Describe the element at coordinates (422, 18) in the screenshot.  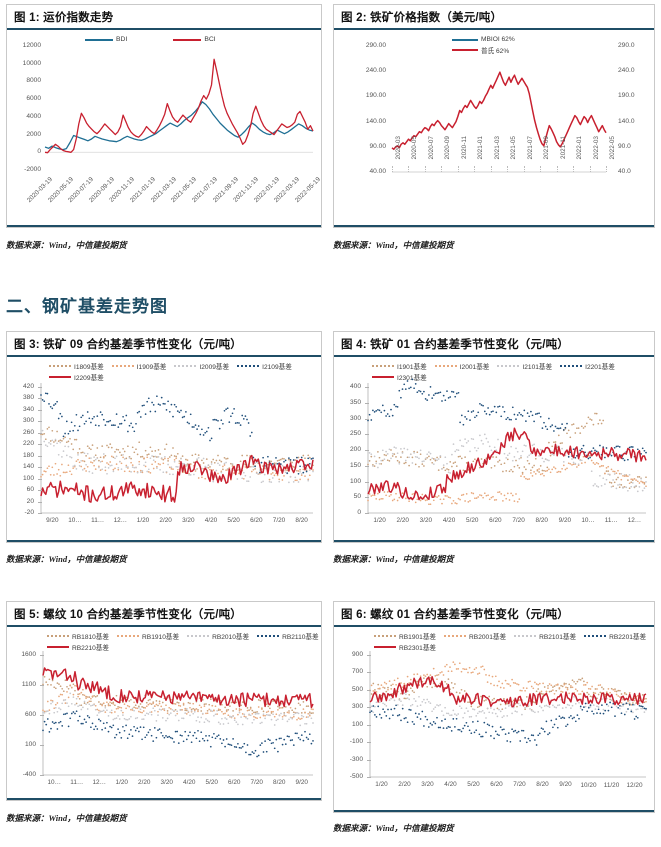
I see `figure-2-title: 图 2: 铁矿价格指数（美元/吨）` at that location.